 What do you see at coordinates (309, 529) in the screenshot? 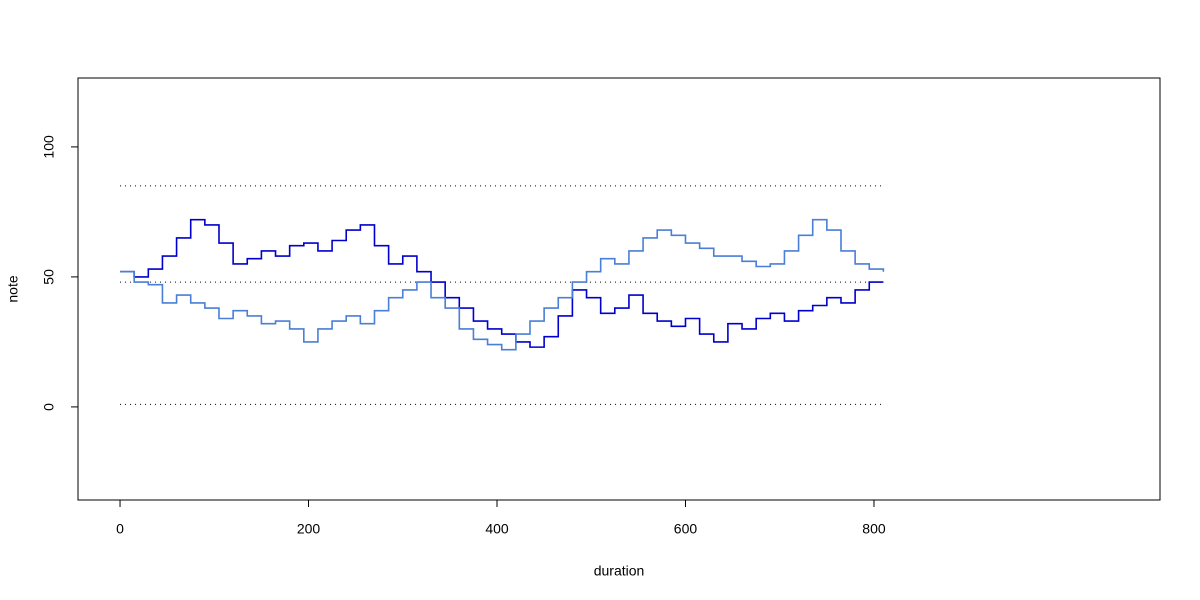
I see `x-tick-label: 200` at bounding box center [309, 529].